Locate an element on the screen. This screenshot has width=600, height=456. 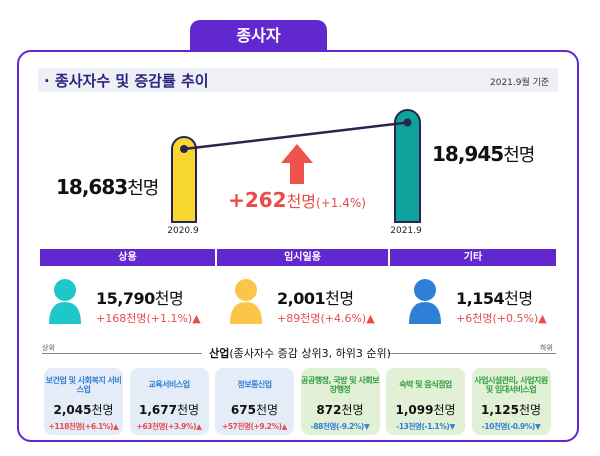
bar-2021 is located at coordinates (407, 166).